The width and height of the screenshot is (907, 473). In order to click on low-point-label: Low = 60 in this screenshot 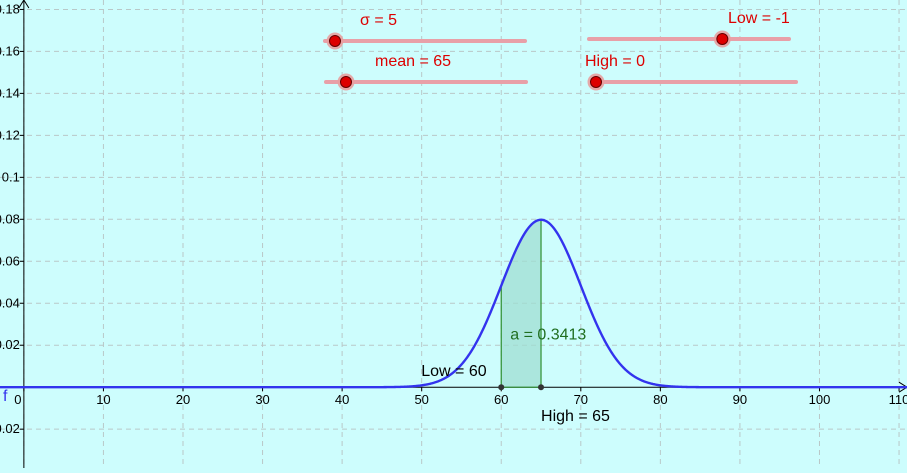, I will do `click(453, 371)`.